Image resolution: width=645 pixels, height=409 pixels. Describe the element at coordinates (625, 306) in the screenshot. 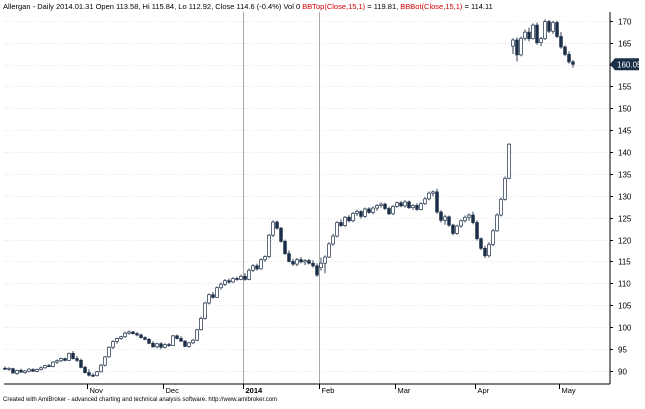

I see `y-tick-label: 105` at that location.